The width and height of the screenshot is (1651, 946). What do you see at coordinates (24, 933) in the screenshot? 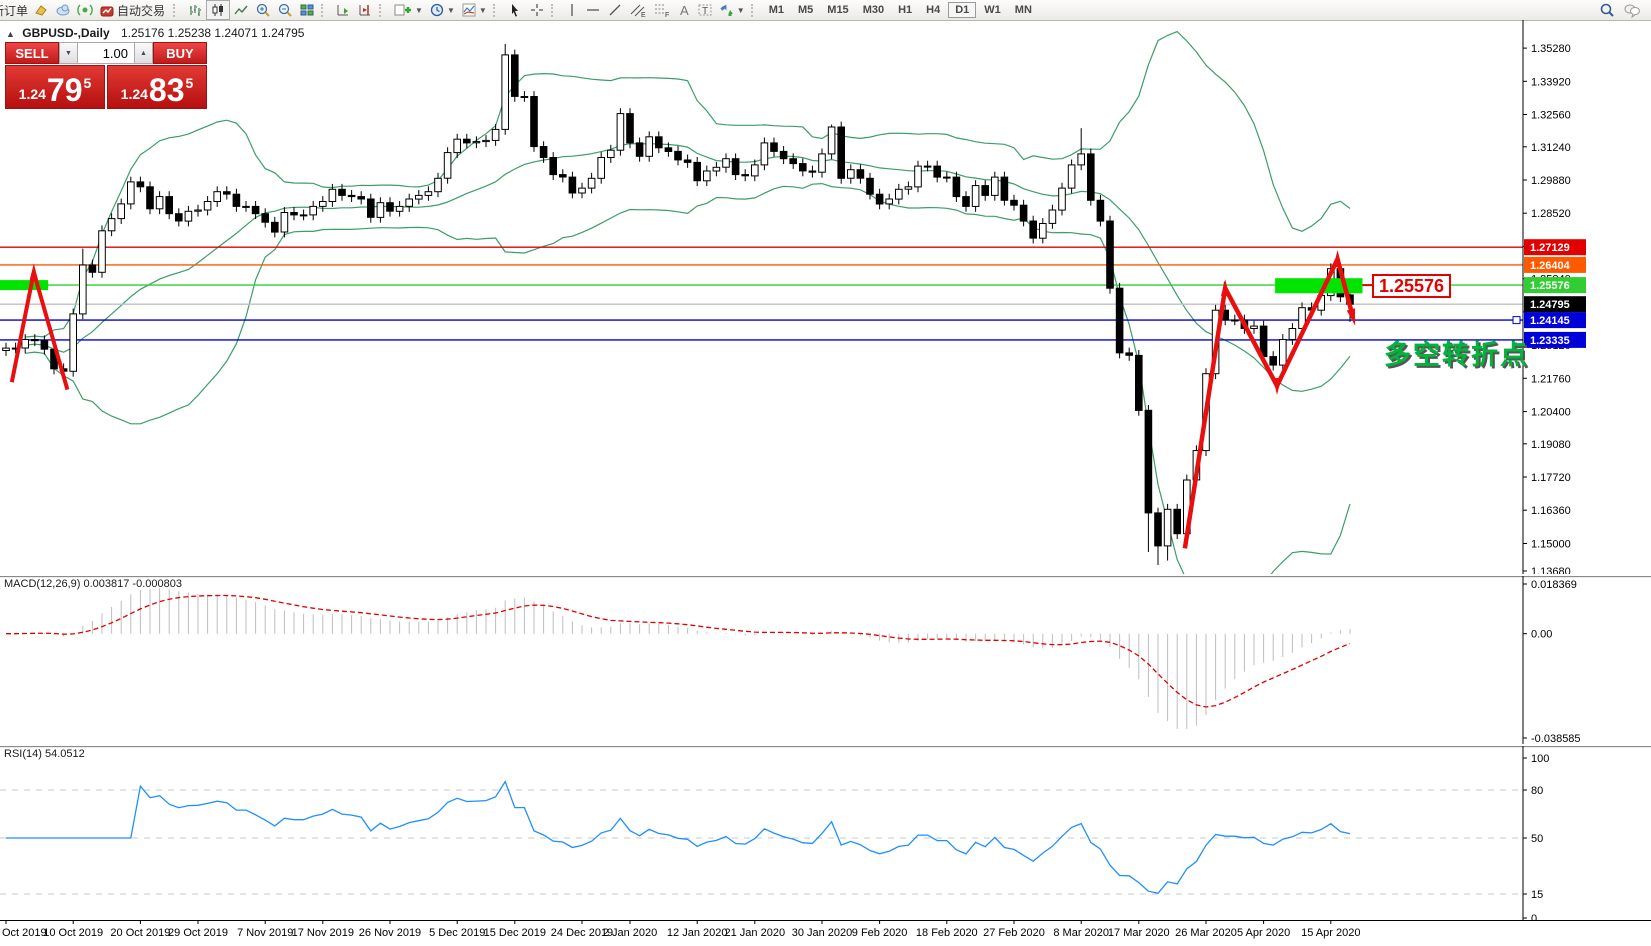
I see `svg-text: Oct 2019` at bounding box center [24, 933].